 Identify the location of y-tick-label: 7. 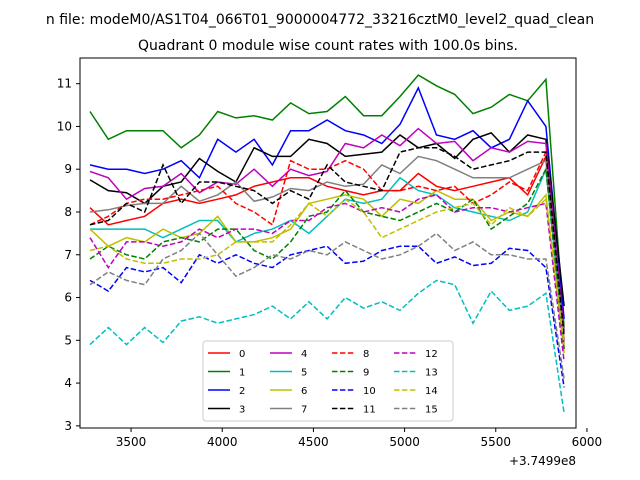
(68, 255).